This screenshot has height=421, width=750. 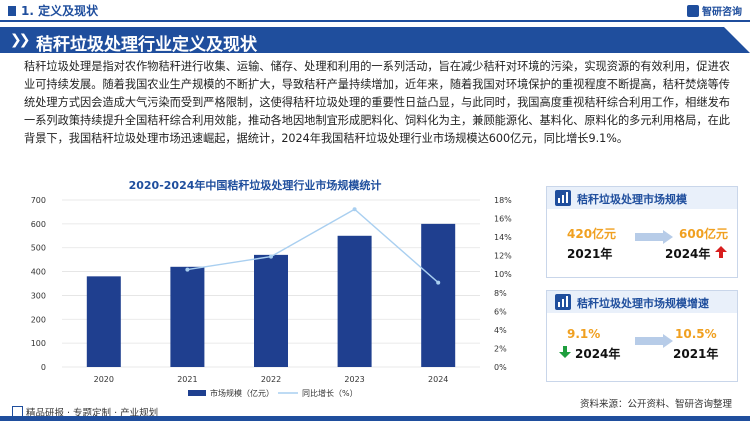 I want to click on x-tick-label: 2022, so click(x=271, y=379).